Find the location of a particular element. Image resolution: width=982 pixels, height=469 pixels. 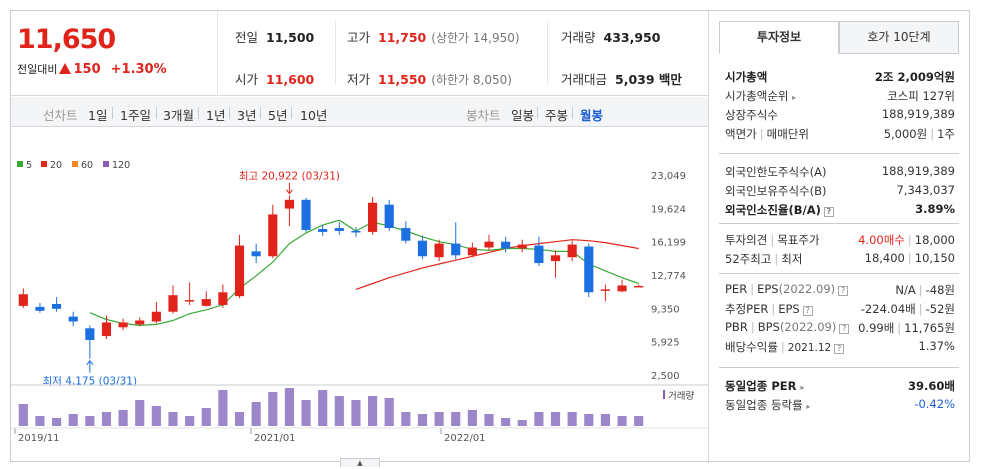

dividend-value: 1.37% is located at coordinates (936, 346).